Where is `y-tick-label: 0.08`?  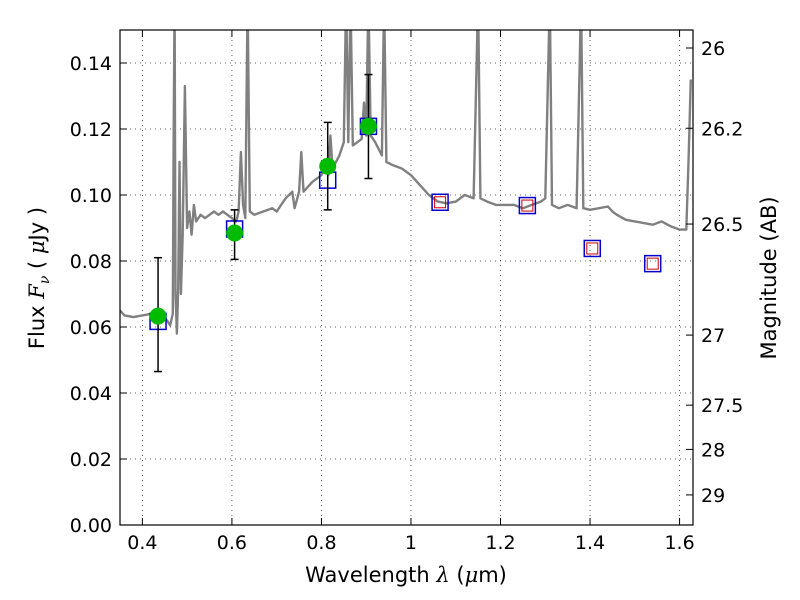 y-tick-label: 0.08 is located at coordinates (91, 262).